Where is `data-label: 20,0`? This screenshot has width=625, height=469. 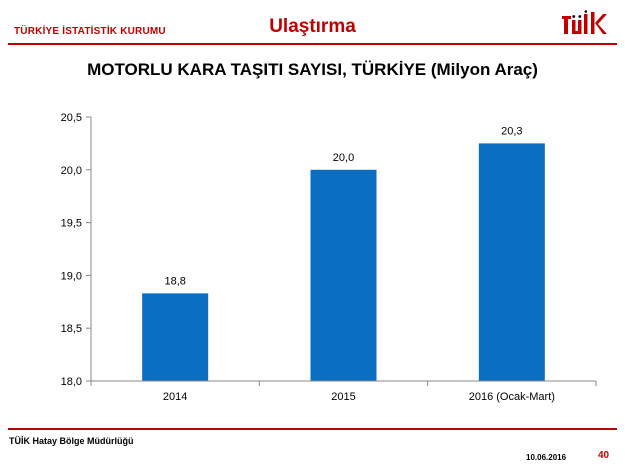
data-label: 20,0 is located at coordinates (343, 158).